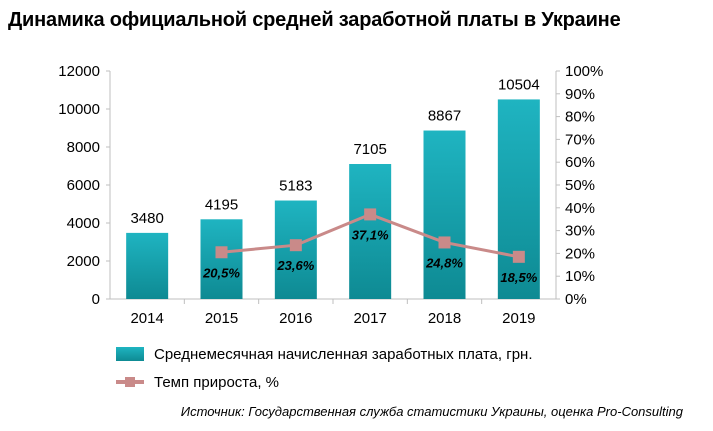 The height and width of the screenshot is (431, 713). Describe the element at coordinates (518, 318) in the screenshot. I see `x-tick-label: 2019` at that location.